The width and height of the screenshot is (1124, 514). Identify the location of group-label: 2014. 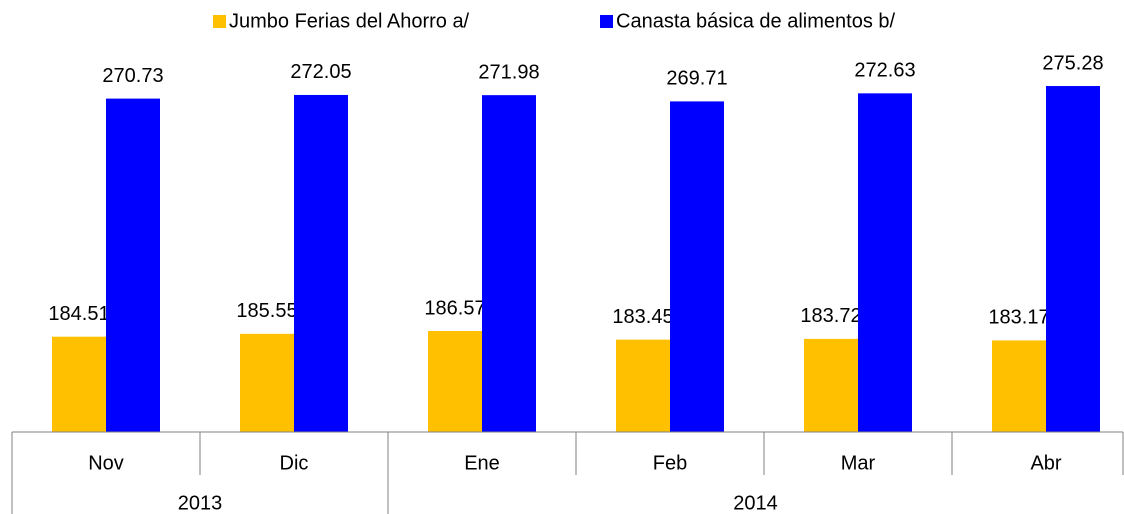
(755, 503).